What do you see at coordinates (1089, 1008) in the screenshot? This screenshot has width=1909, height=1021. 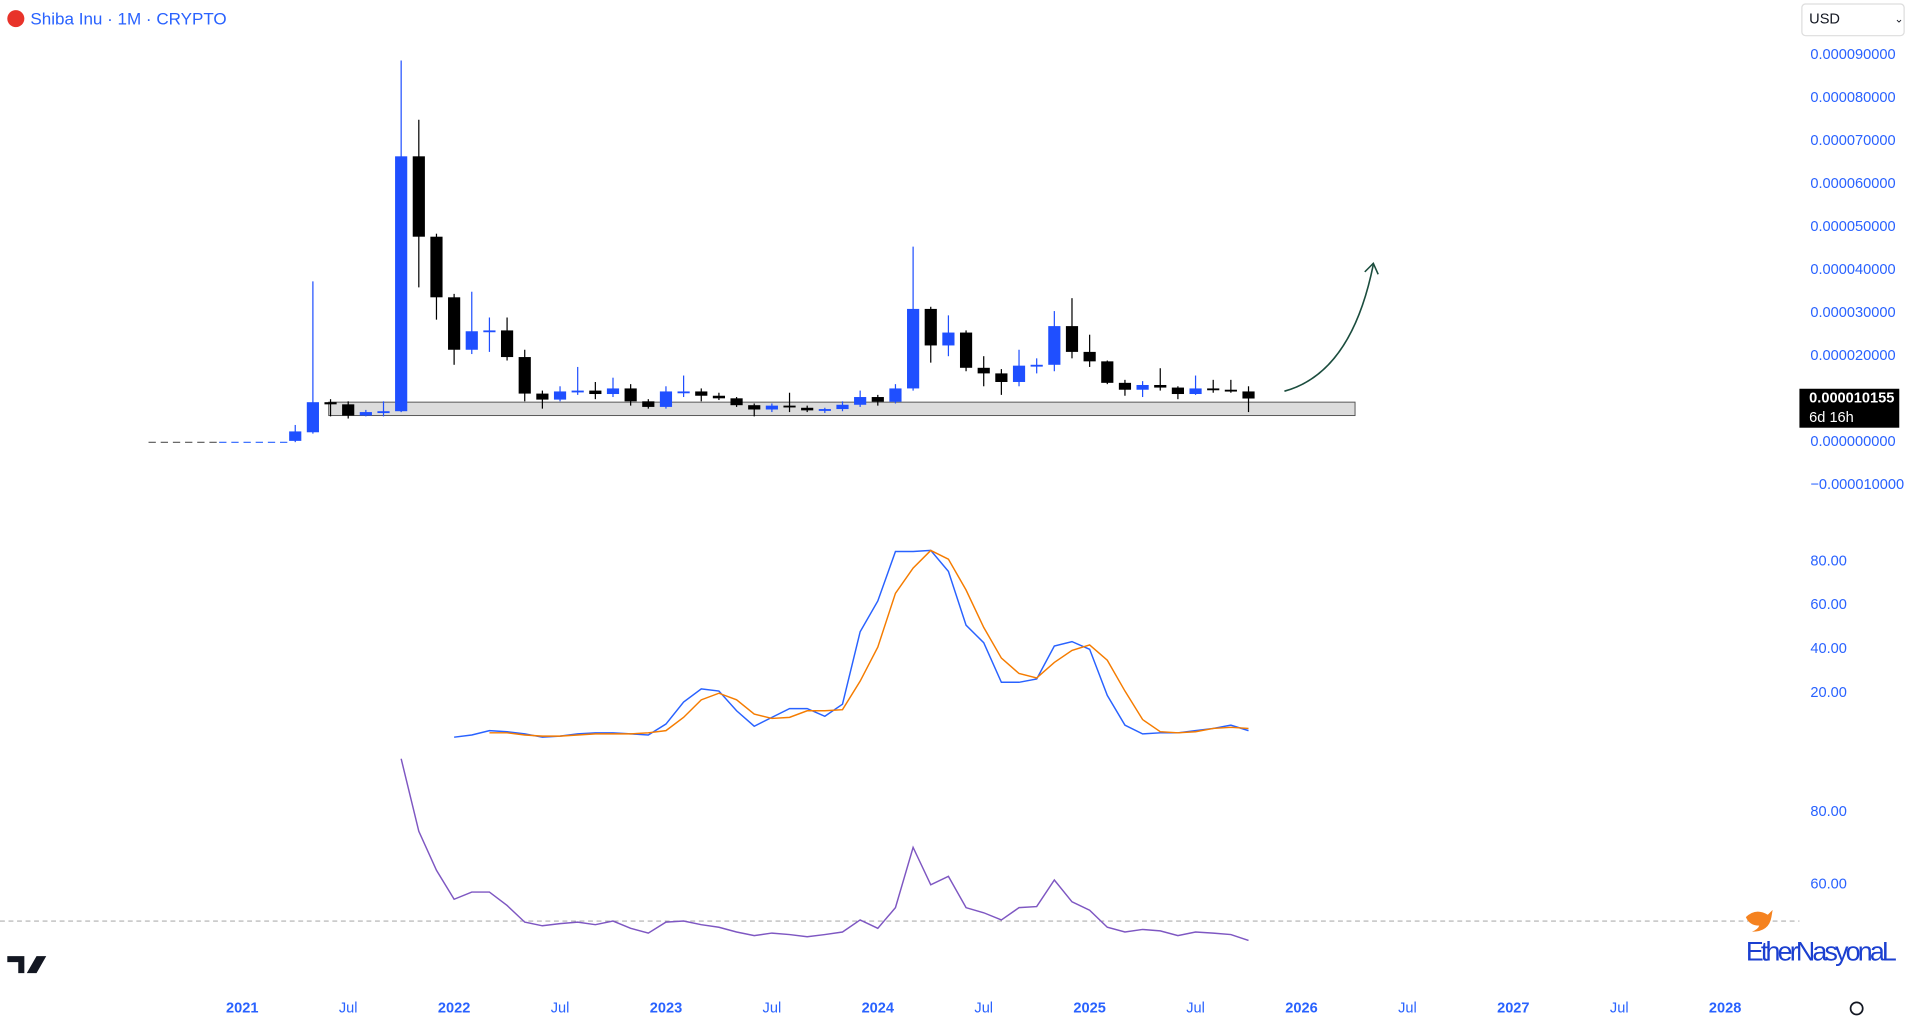 I see `x-tick-label: 2025` at bounding box center [1089, 1008].